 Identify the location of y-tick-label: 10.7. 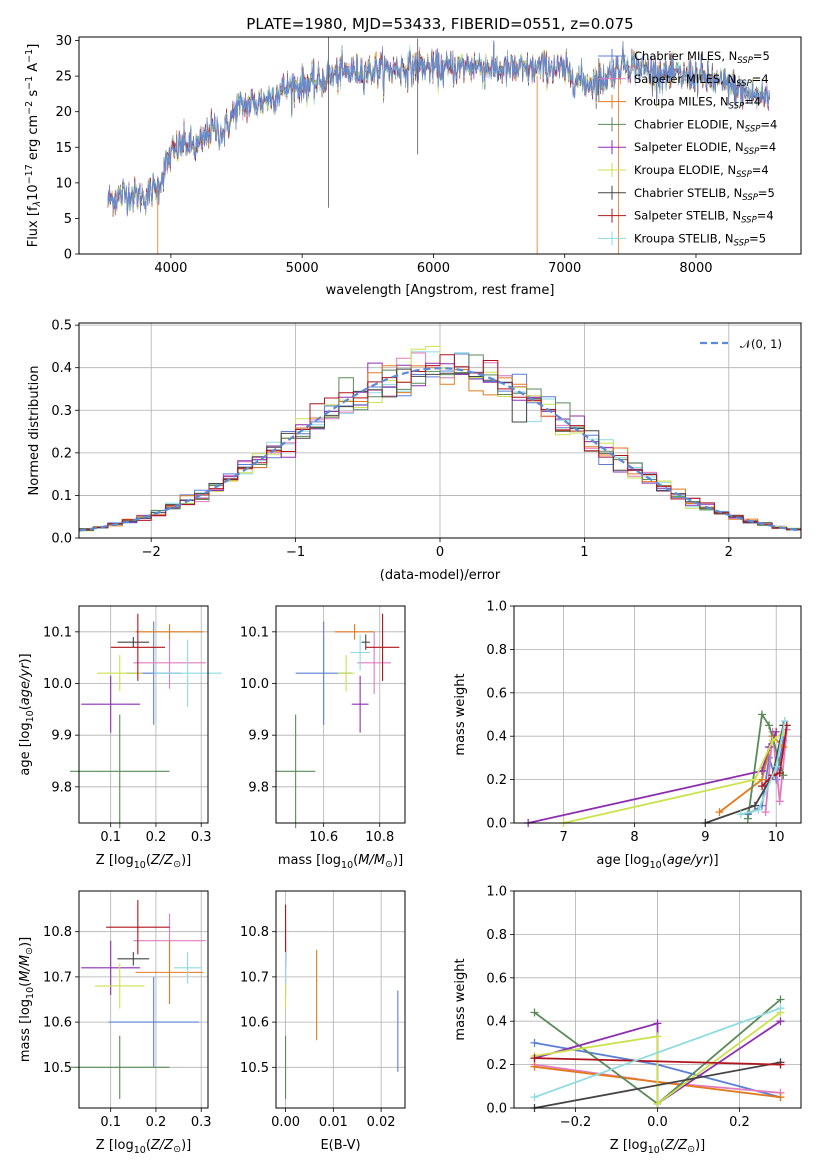
(254, 977).